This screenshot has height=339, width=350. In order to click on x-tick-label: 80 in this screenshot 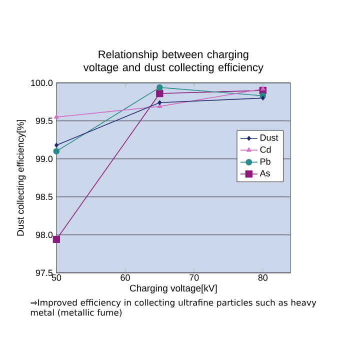, I will do `click(263, 277)`.